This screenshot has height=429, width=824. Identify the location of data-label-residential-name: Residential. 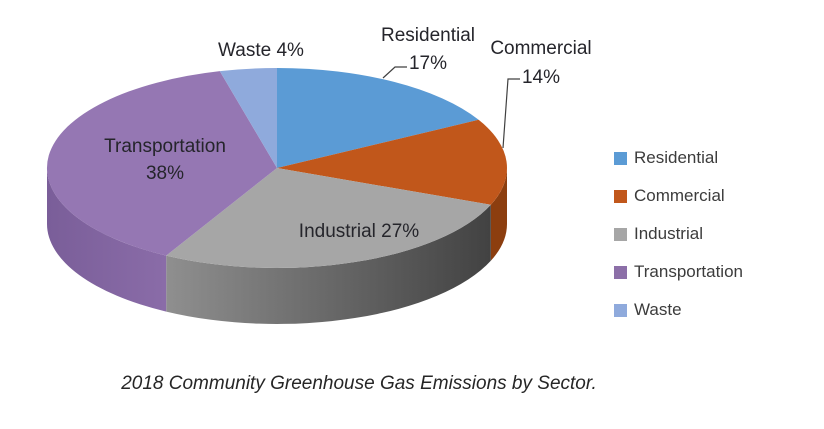
(428, 35).